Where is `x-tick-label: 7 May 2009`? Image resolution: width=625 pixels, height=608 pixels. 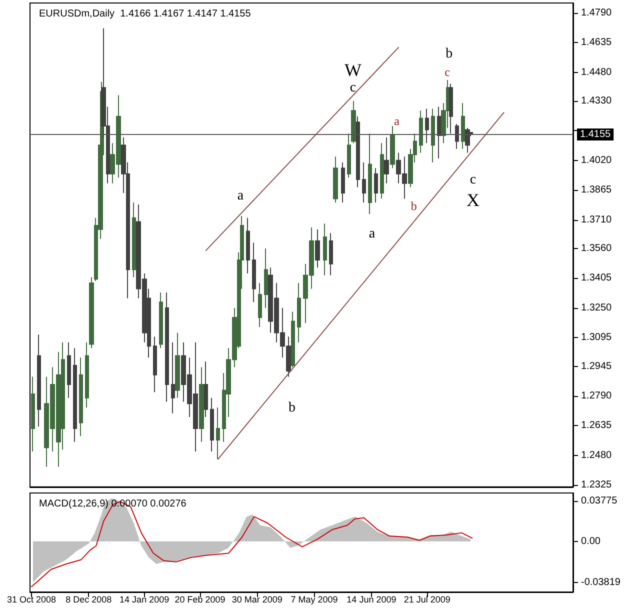
x-tick-label: 7 May 2009 is located at coordinates (314, 599).